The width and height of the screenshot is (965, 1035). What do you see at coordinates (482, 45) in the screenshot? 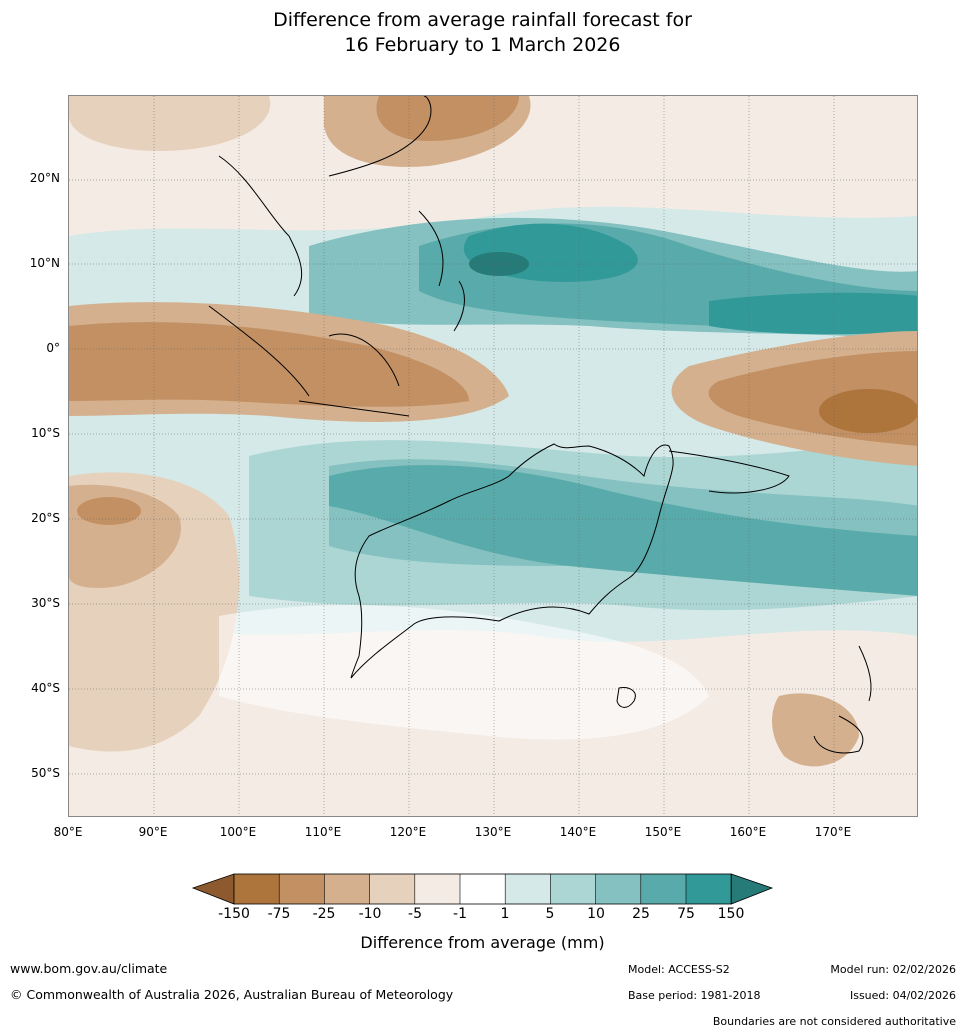
I see `title-line-2: 16 February to 1 March 2026` at bounding box center [482, 45].